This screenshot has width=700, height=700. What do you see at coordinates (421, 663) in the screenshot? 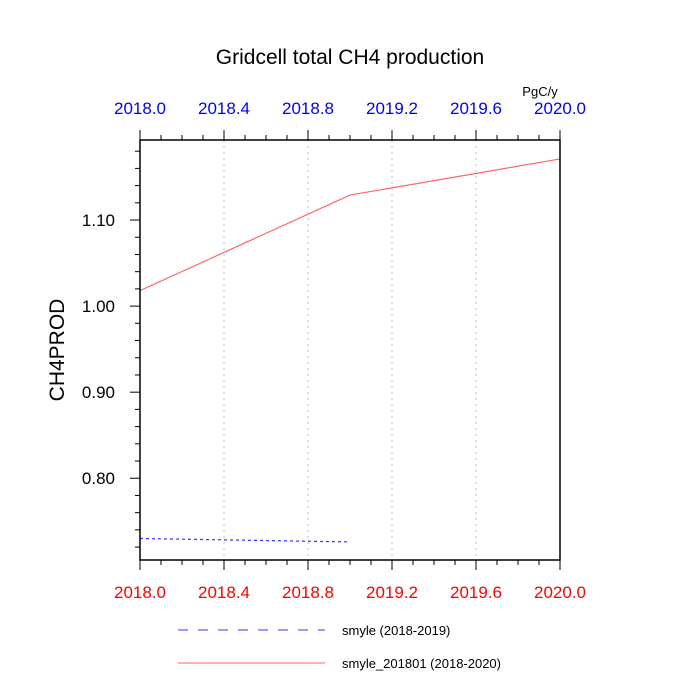
I see `legend-label-2: smyle_201801 (2018-2020)` at bounding box center [421, 663].